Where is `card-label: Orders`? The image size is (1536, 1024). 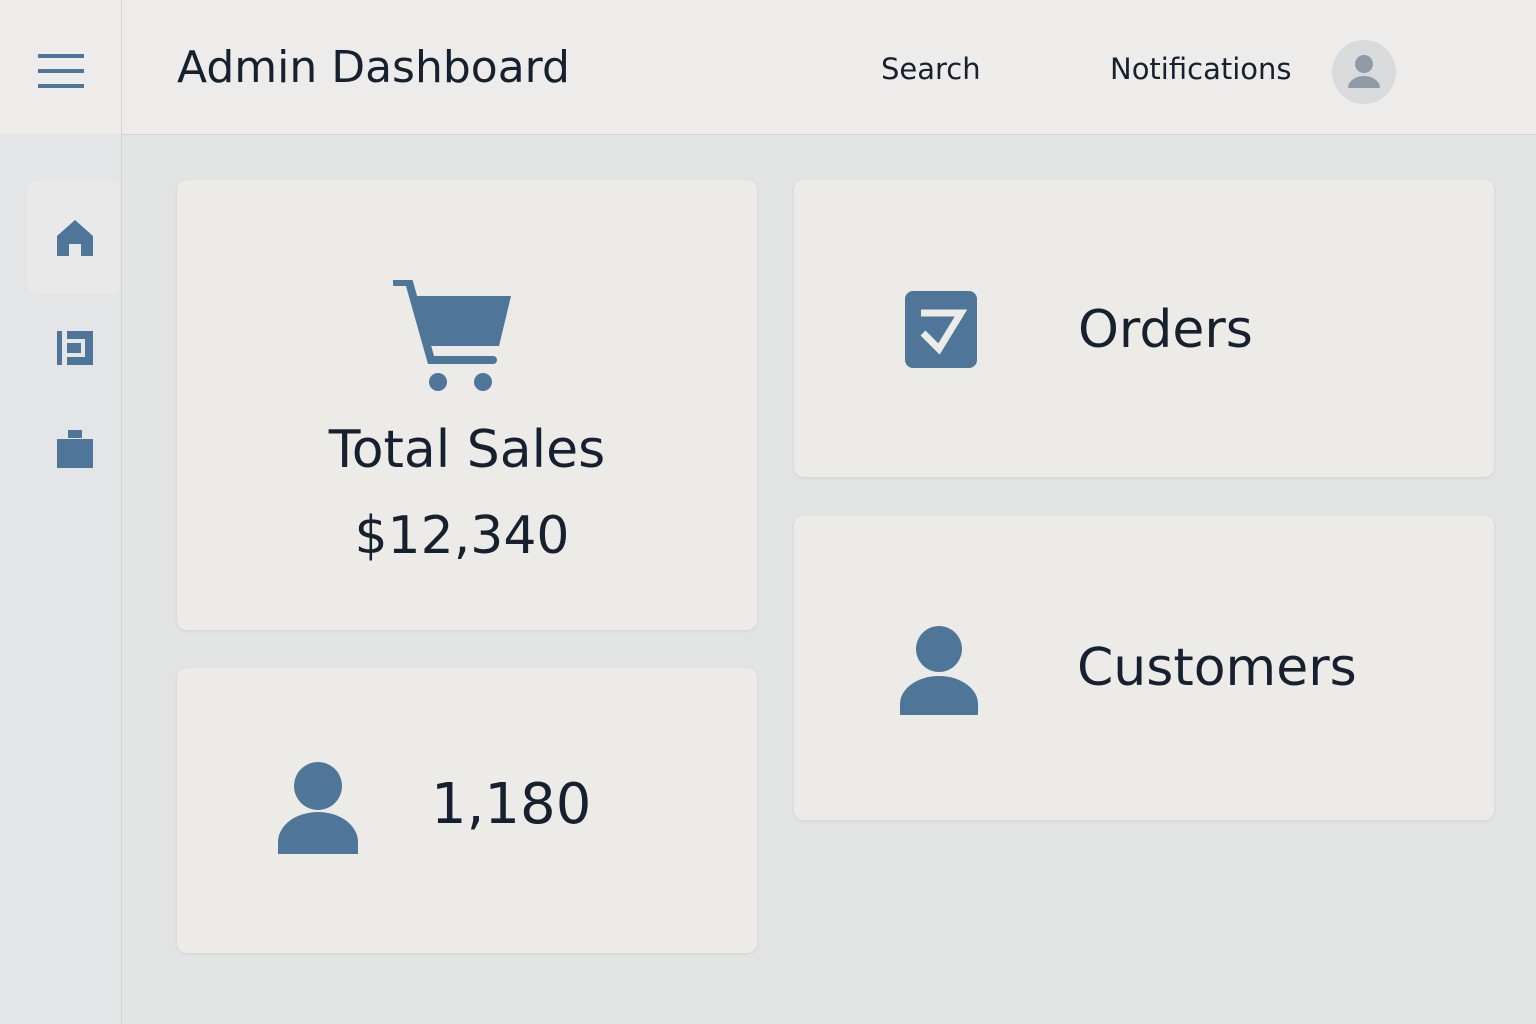
card-label: Orders is located at coordinates (1165, 330).